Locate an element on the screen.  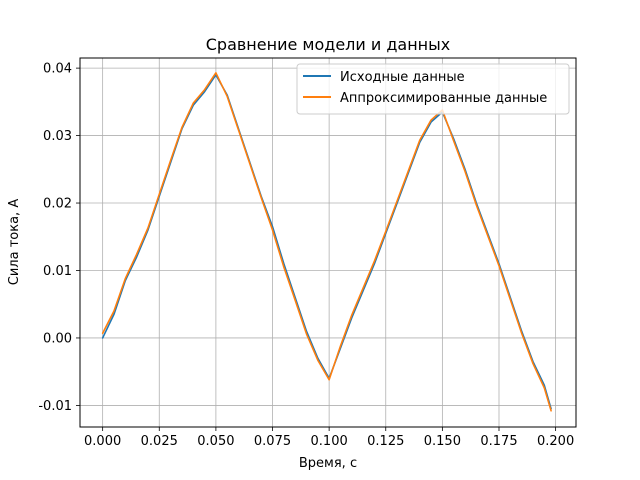
x-tick-label: 0.125 is located at coordinates (385, 441).